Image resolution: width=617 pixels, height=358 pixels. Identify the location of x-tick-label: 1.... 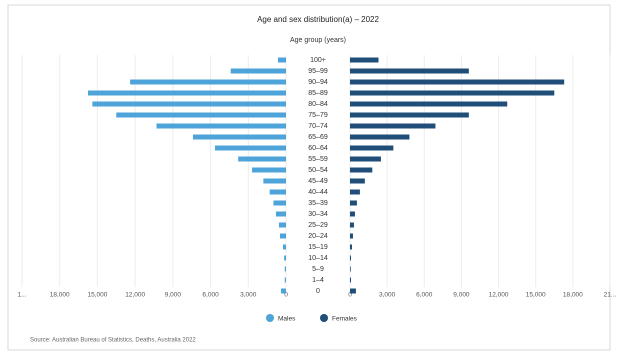
(21, 295).